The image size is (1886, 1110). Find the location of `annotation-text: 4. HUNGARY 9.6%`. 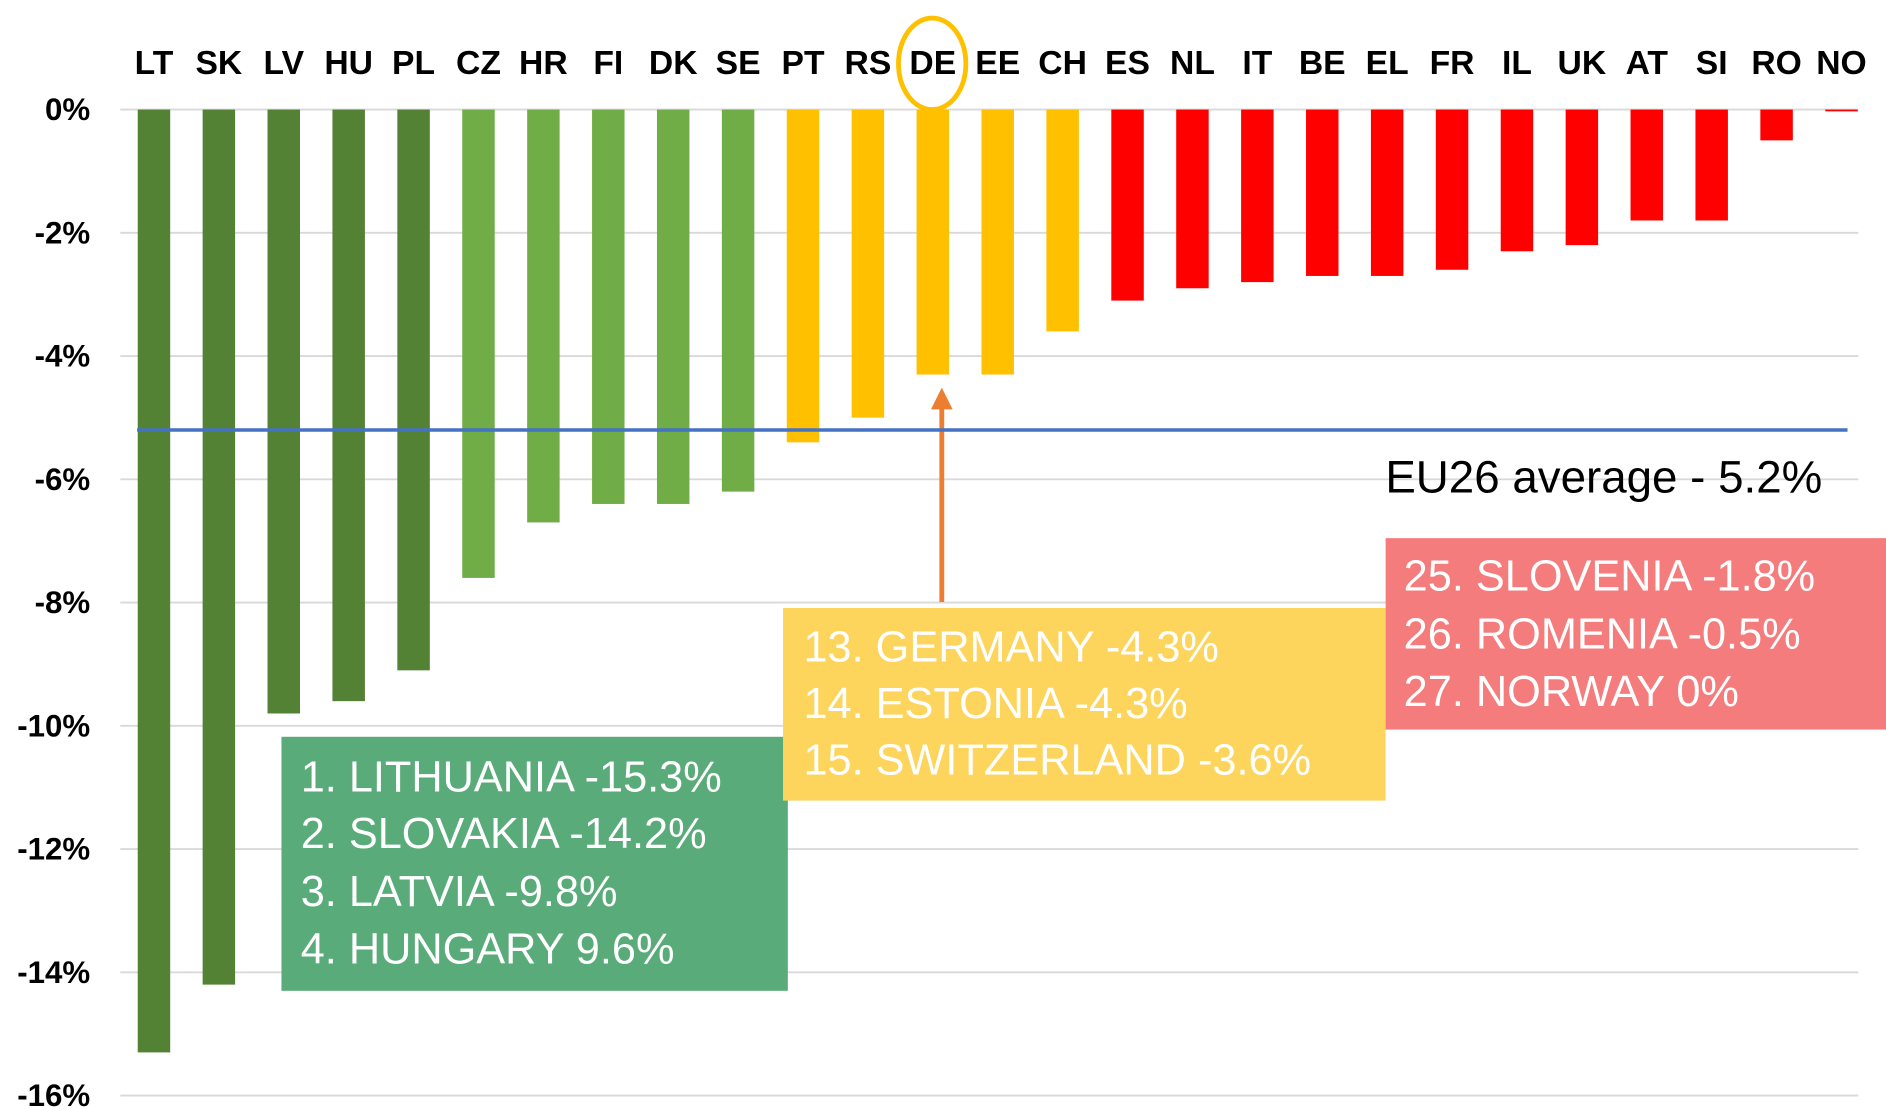

annotation-text: 4. HUNGARY 9.6% is located at coordinates (488, 950).